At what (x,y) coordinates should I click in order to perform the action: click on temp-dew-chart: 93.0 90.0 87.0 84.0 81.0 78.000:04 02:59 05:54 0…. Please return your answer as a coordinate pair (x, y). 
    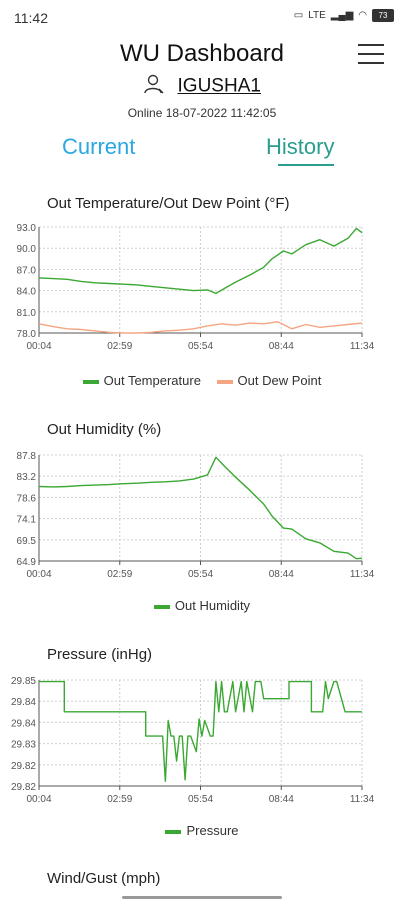
    Looking at the image, I should click on (196, 287).